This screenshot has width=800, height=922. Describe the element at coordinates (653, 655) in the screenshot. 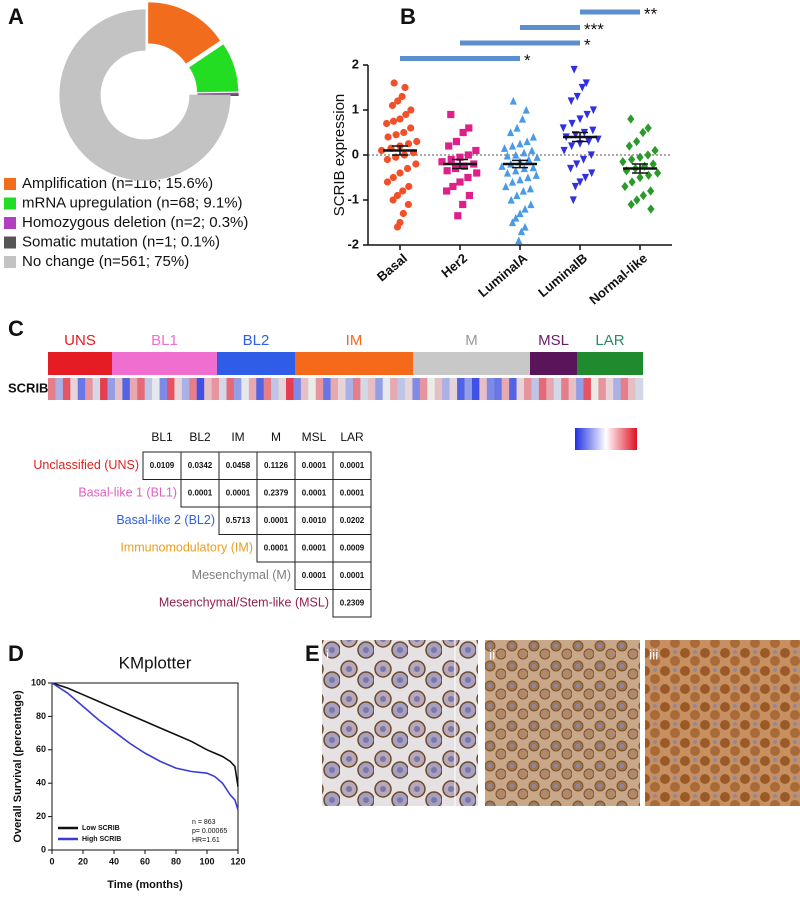

I see `image-label: iii` at that location.